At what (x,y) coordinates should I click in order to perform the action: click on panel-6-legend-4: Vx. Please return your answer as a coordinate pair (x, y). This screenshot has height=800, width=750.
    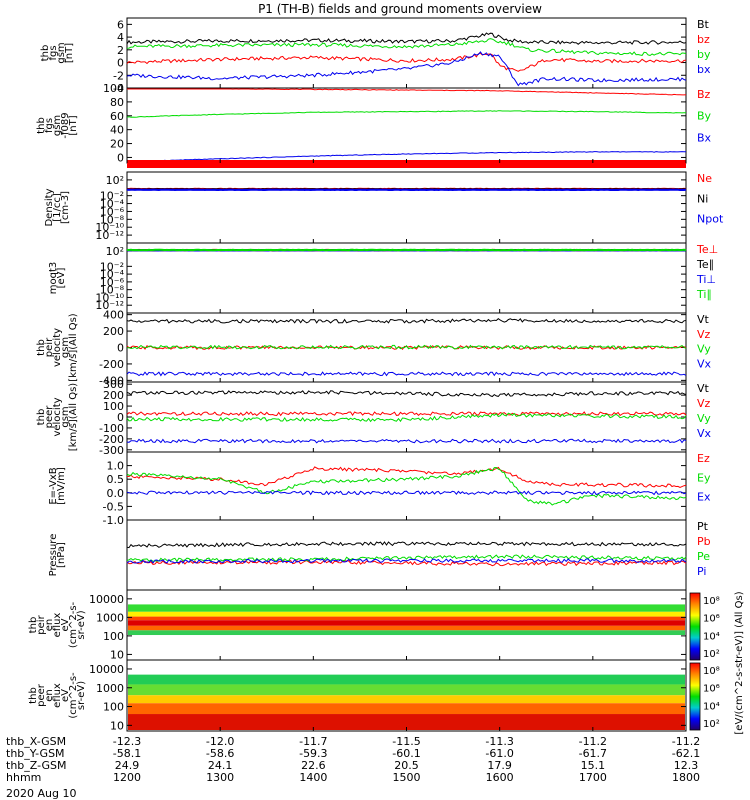
    Looking at the image, I should click on (704, 433).